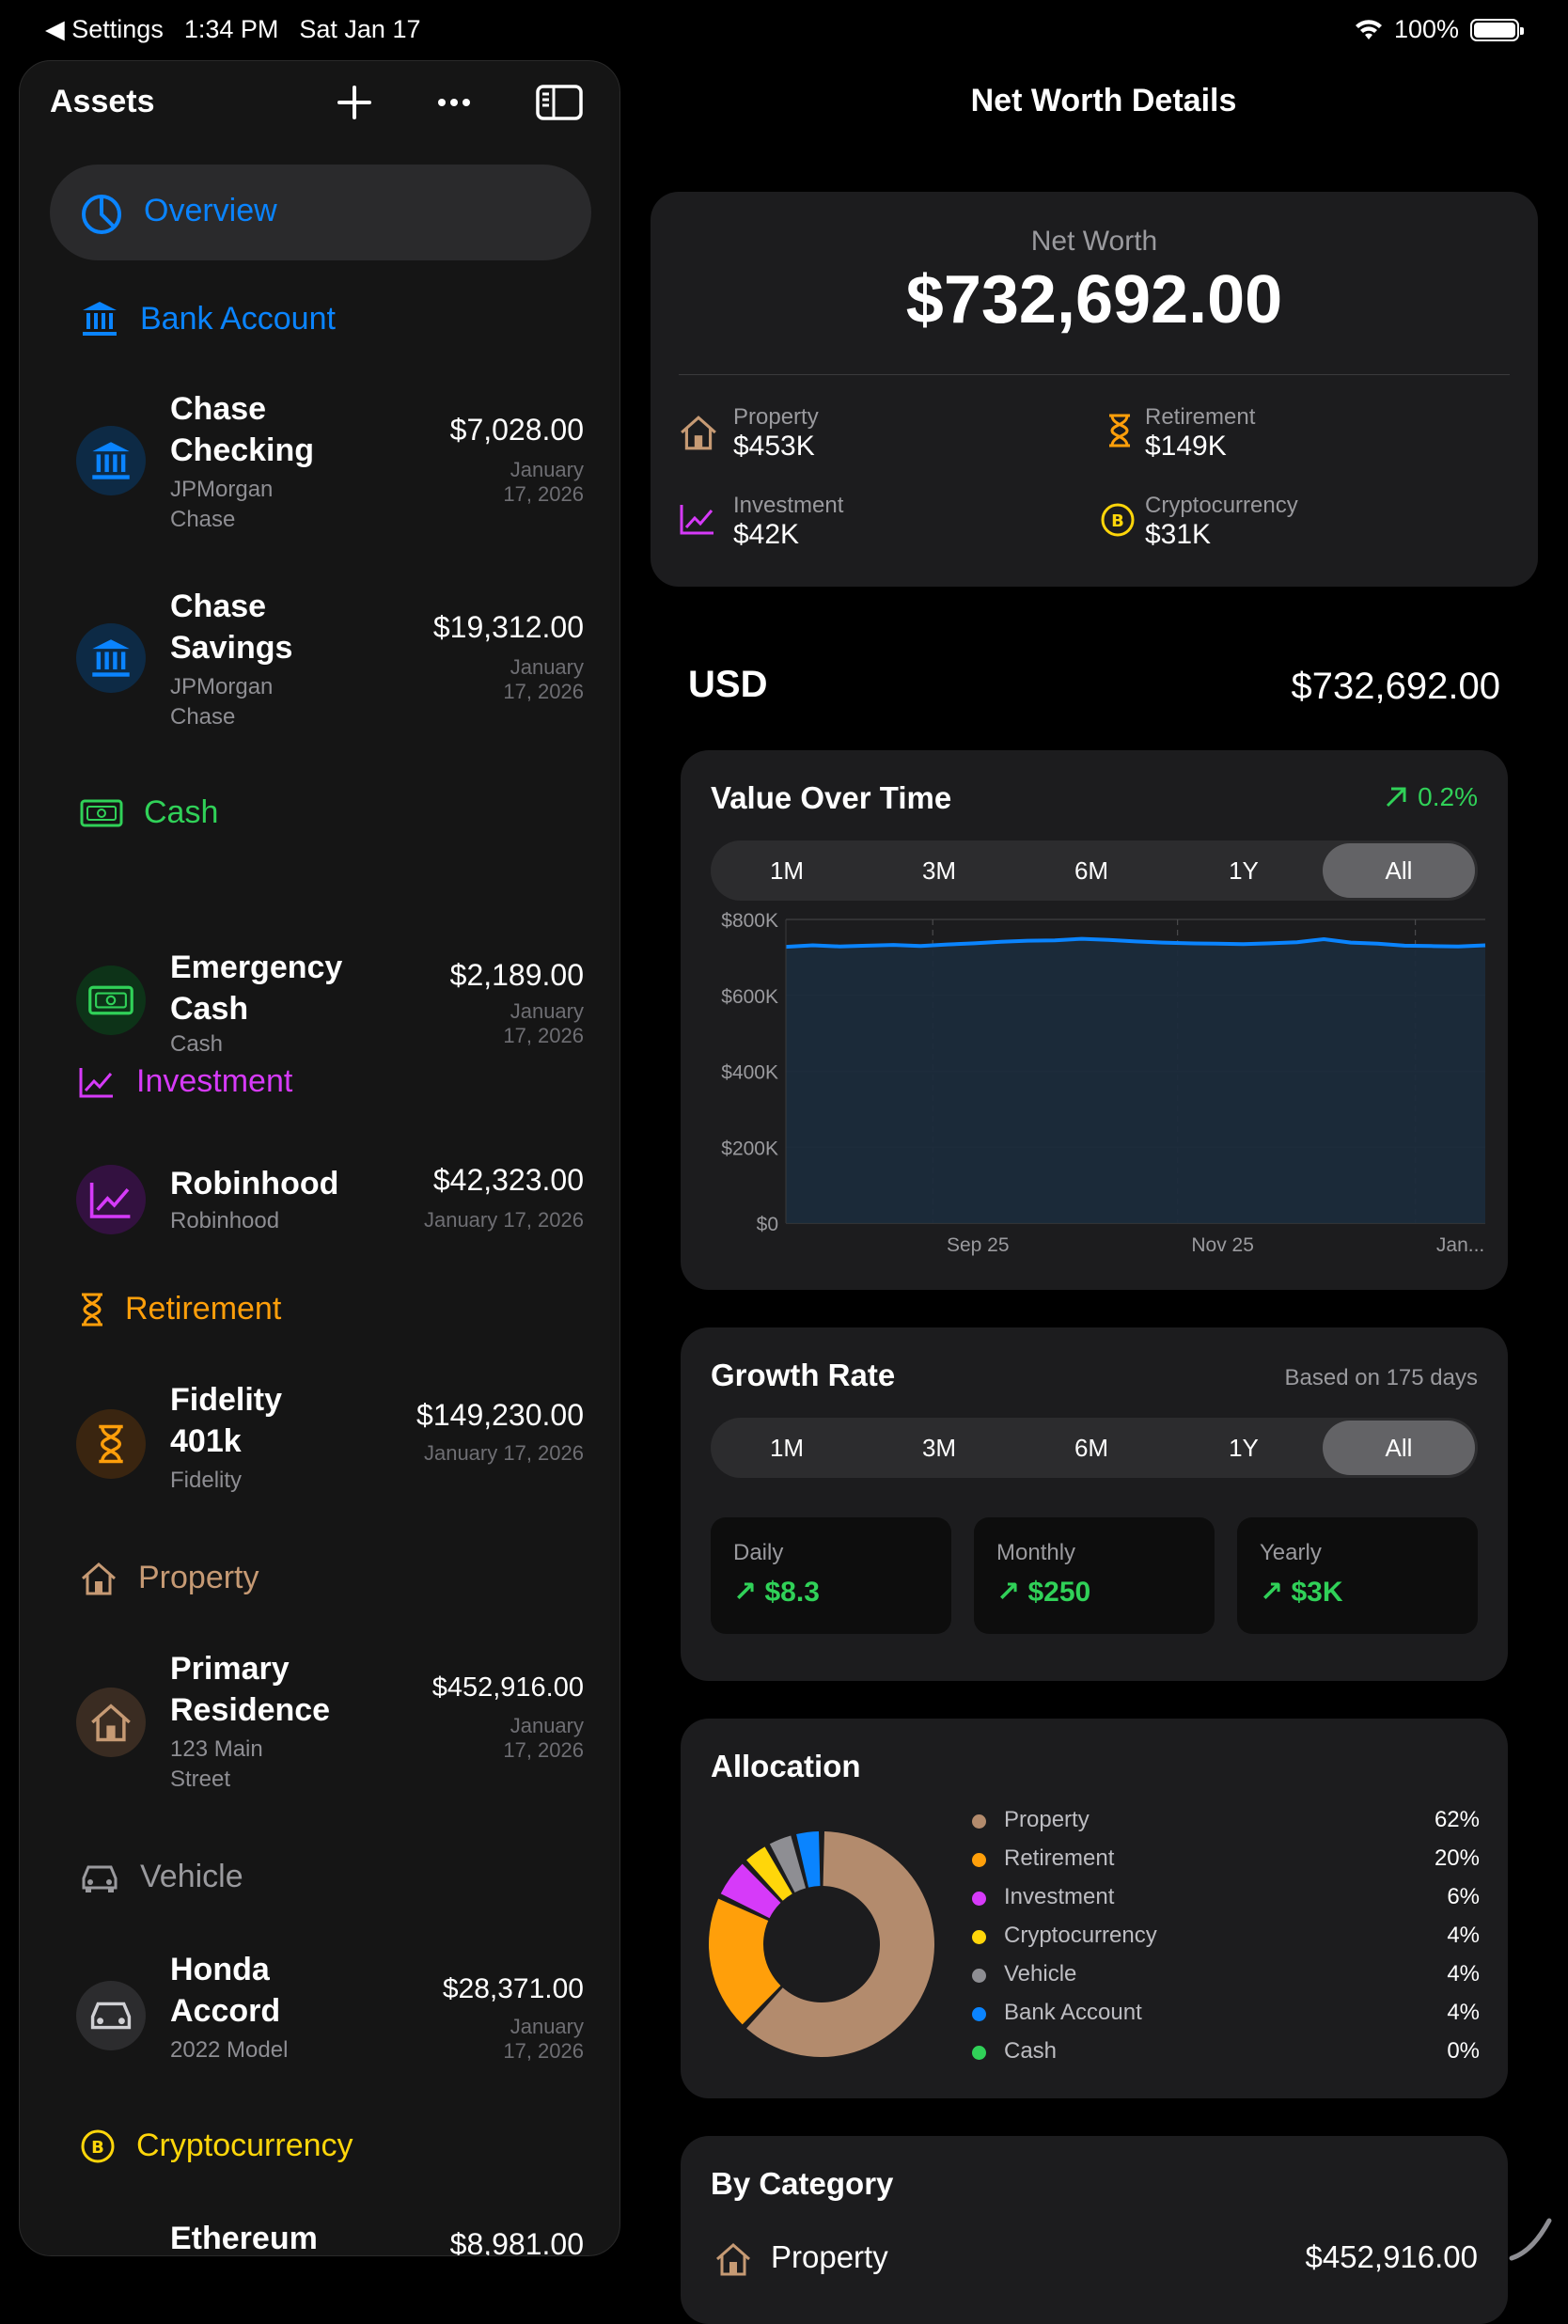 The width and height of the screenshot is (1568, 2324). Describe the element at coordinates (1103, 100) in the screenshot. I see `page-title: Net Worth Details` at that location.